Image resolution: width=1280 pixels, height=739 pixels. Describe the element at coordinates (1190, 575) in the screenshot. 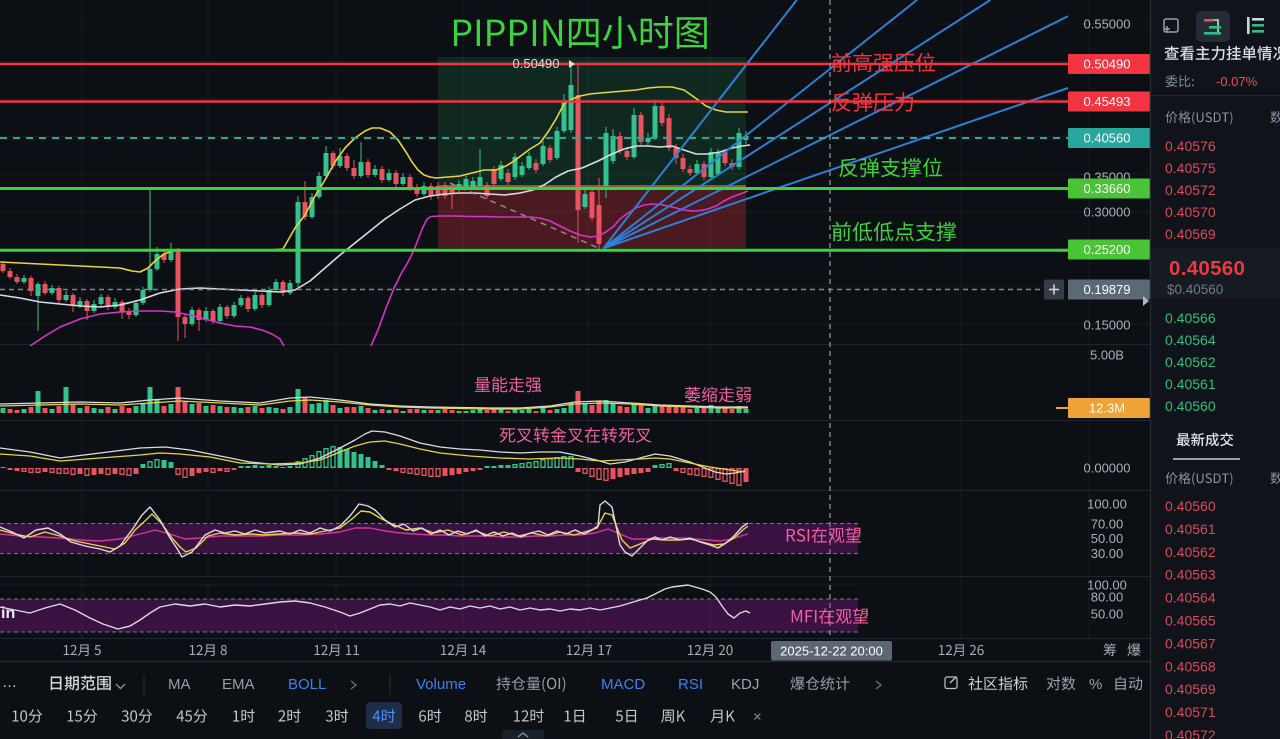

I see `svg-text: 0.40563` at that location.